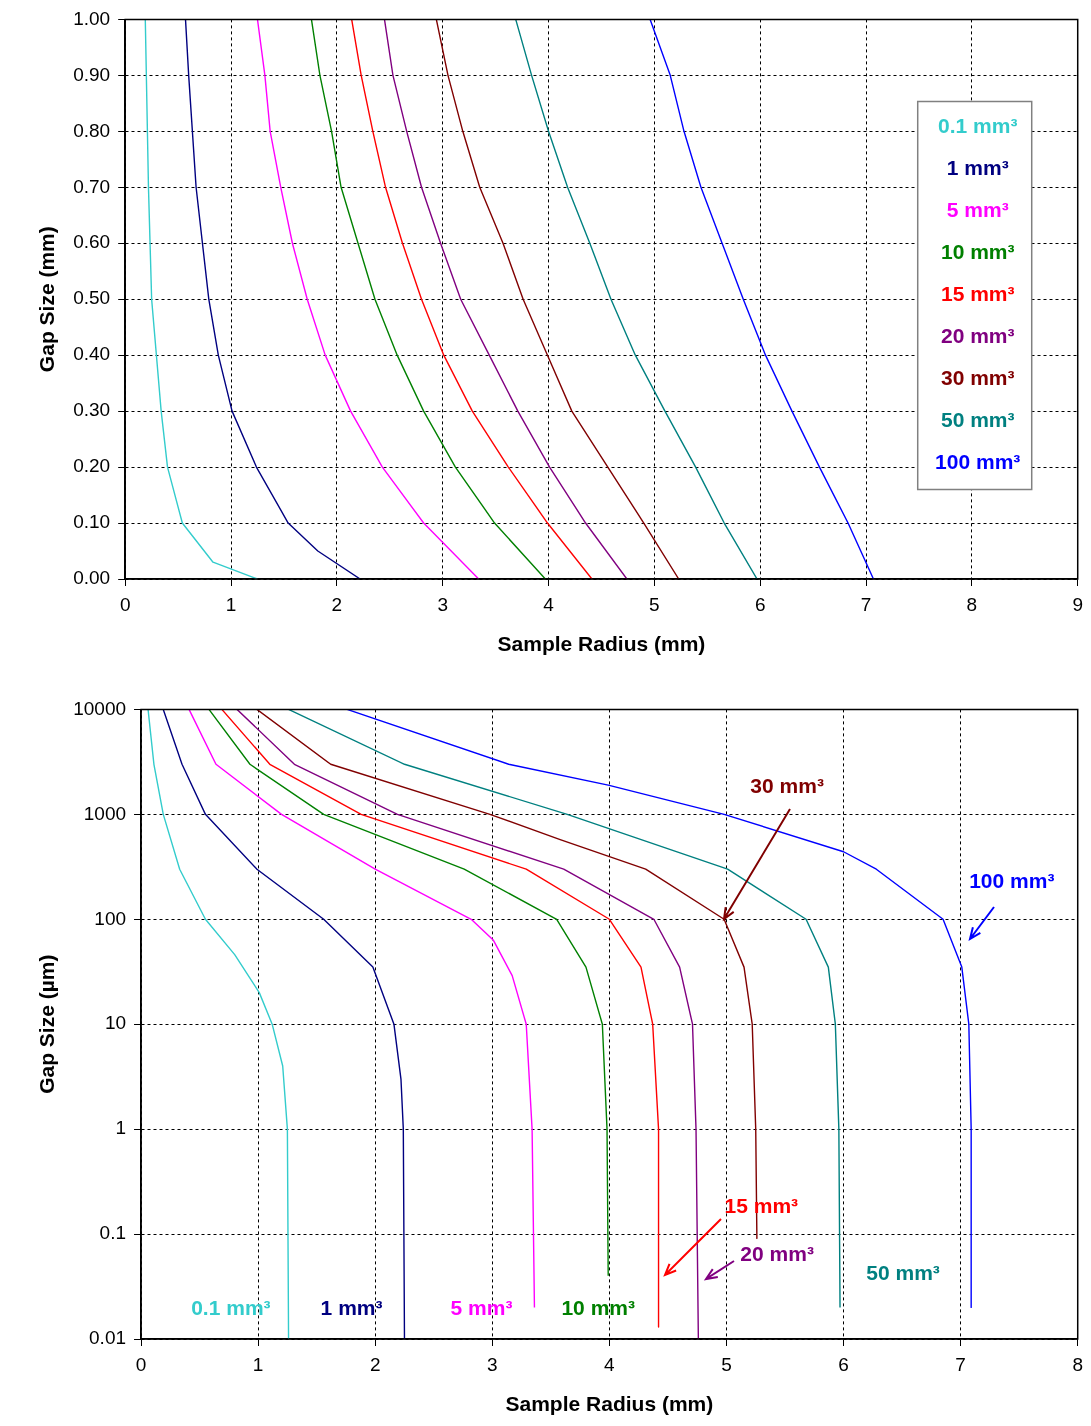 This screenshot has width=1091, height=1426. Describe the element at coordinates (978, 462) in the screenshot. I see `text: 100 mm³` at that location.